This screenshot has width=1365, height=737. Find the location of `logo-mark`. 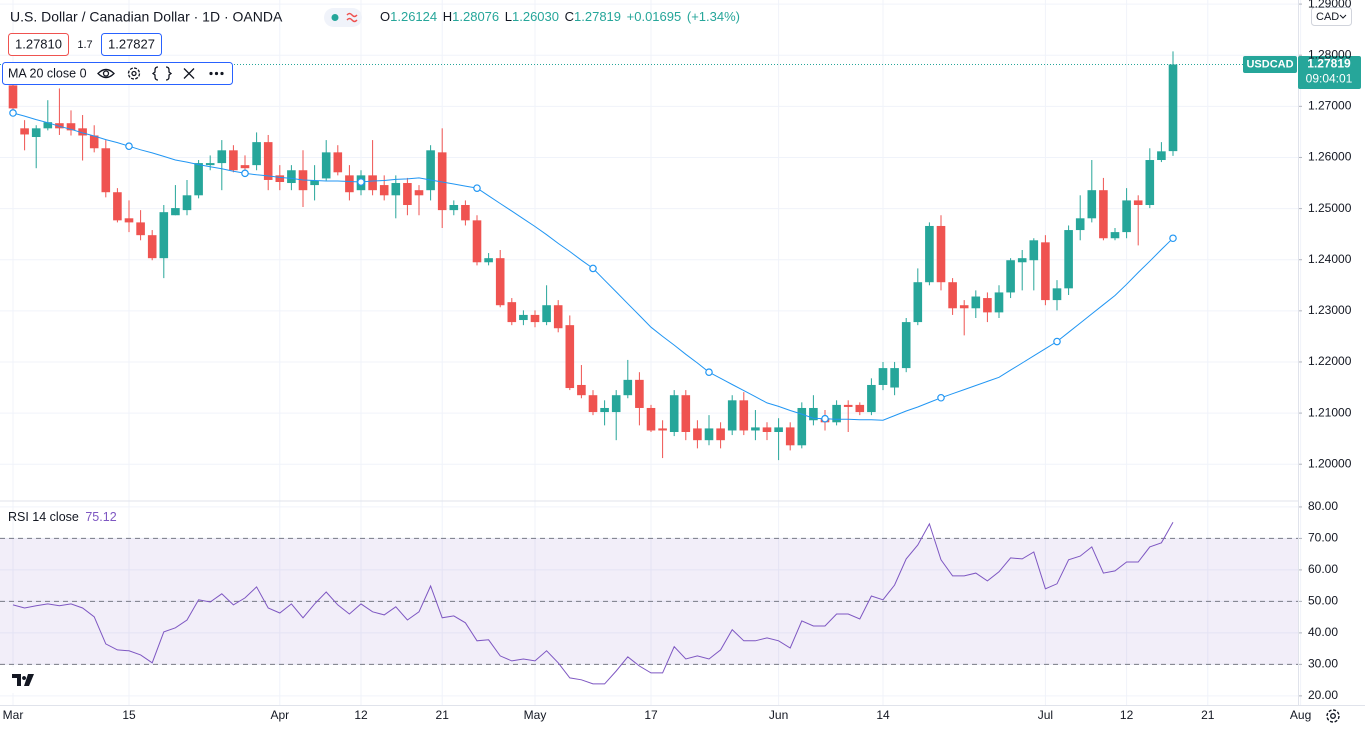

logo-mark is located at coordinates (23, 680).